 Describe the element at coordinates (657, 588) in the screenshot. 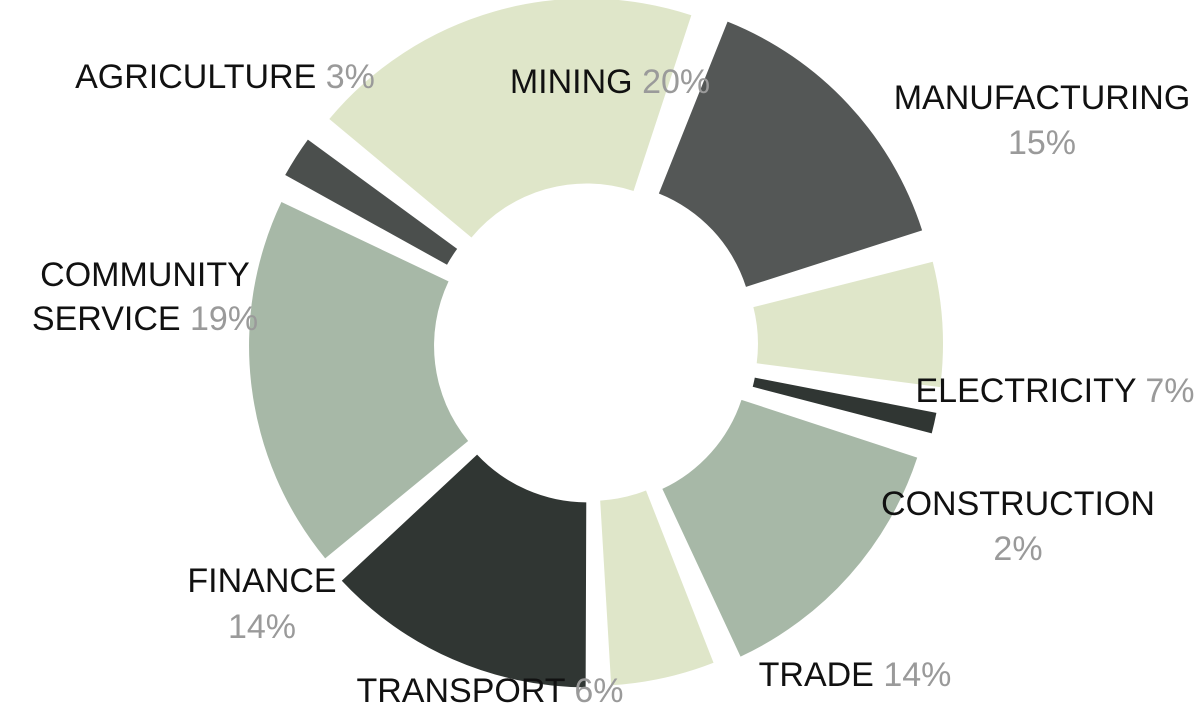

I see `slice-transport` at that location.